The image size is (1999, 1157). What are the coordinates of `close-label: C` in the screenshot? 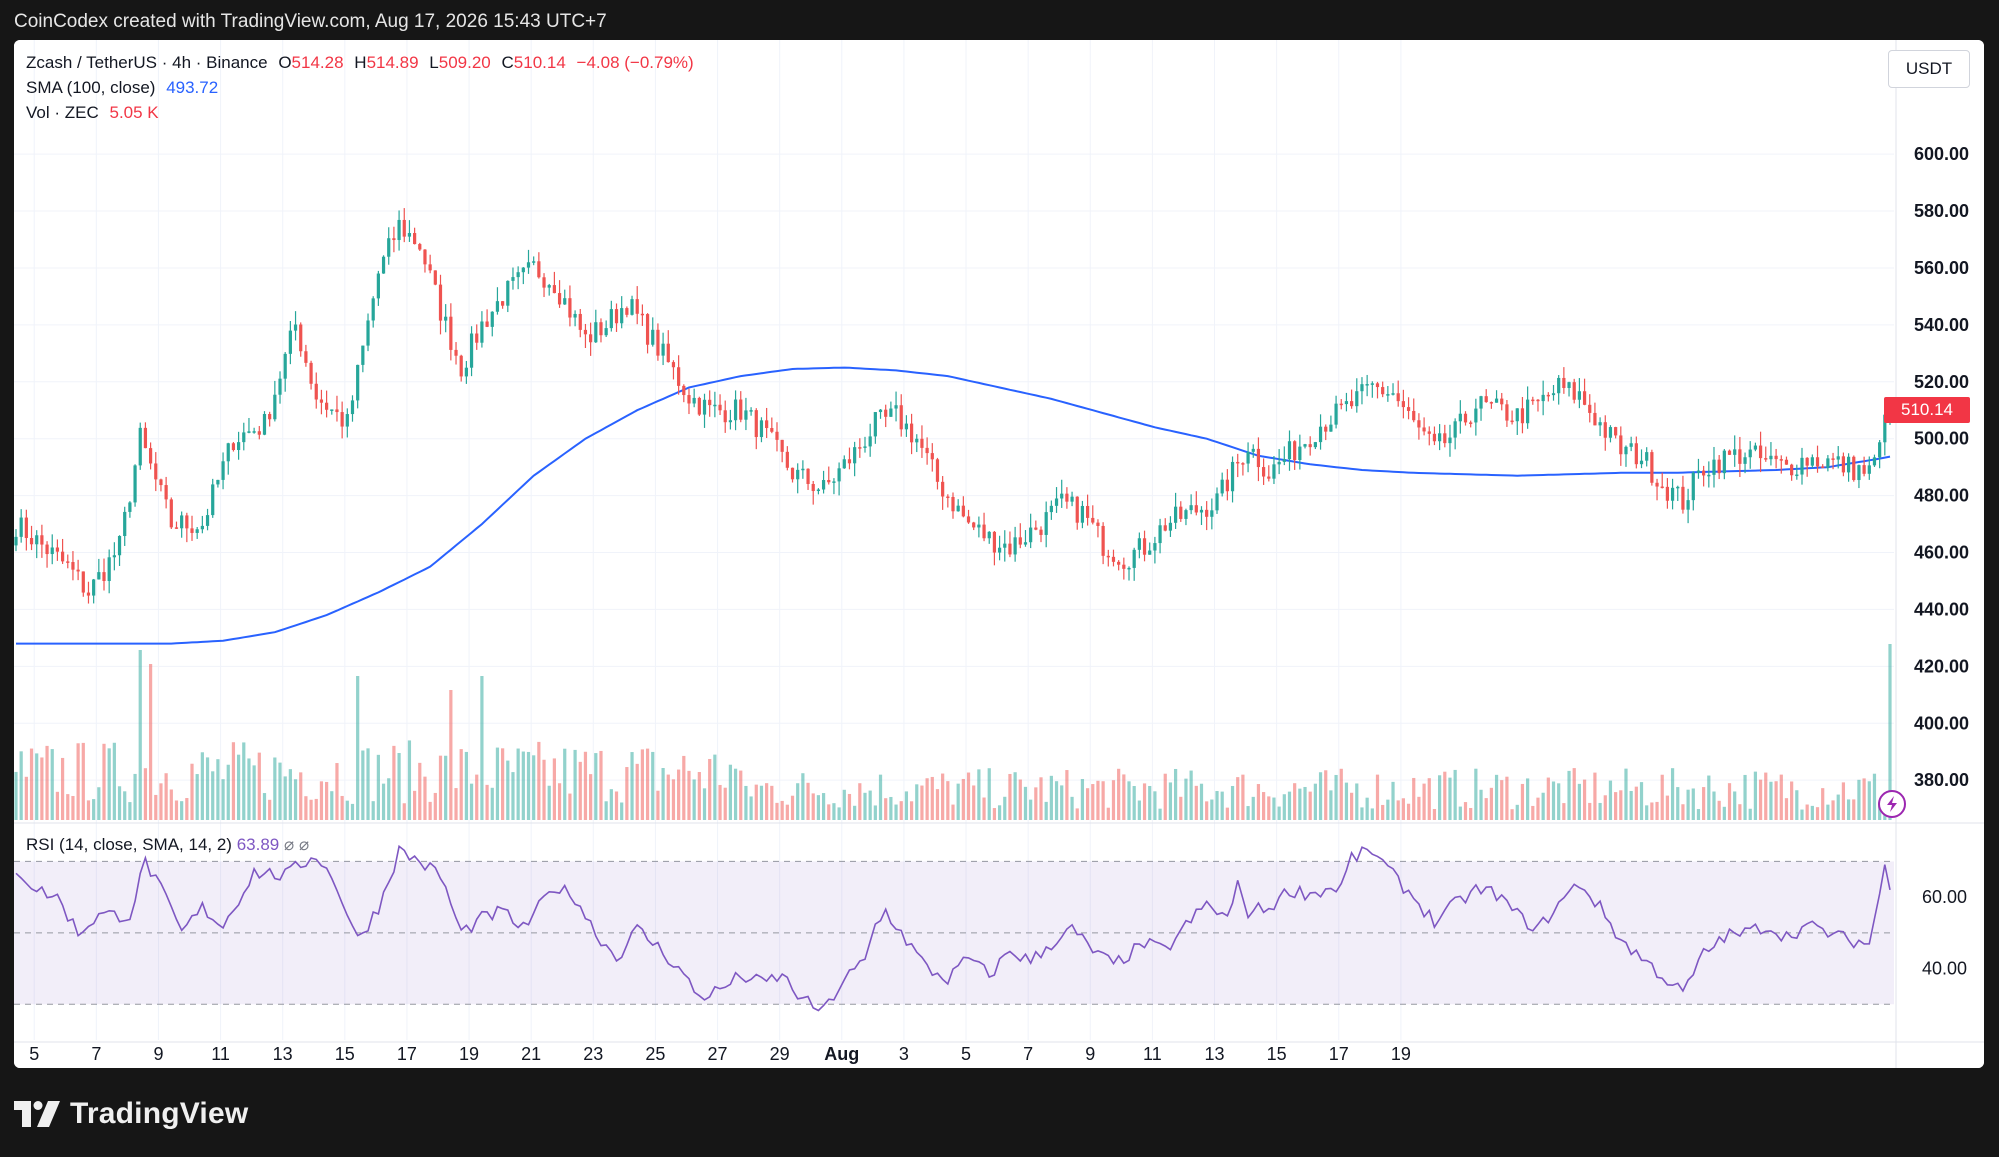 It's located at (507, 62).